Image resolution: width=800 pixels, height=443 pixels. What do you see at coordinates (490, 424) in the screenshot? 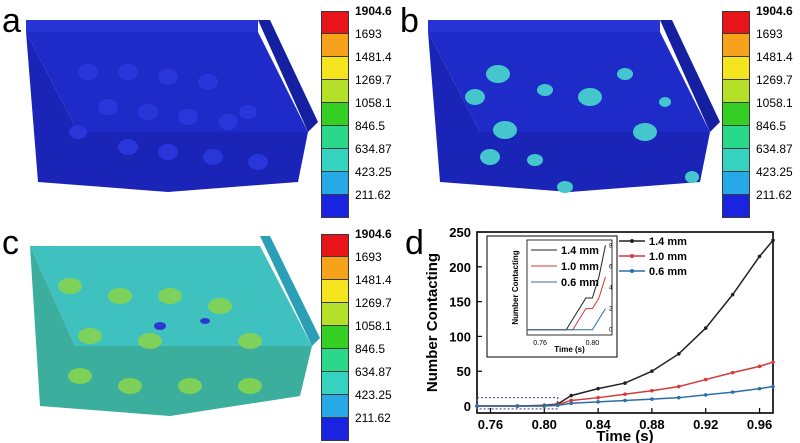
I see `x-tick-label: 0.76` at bounding box center [490, 424].